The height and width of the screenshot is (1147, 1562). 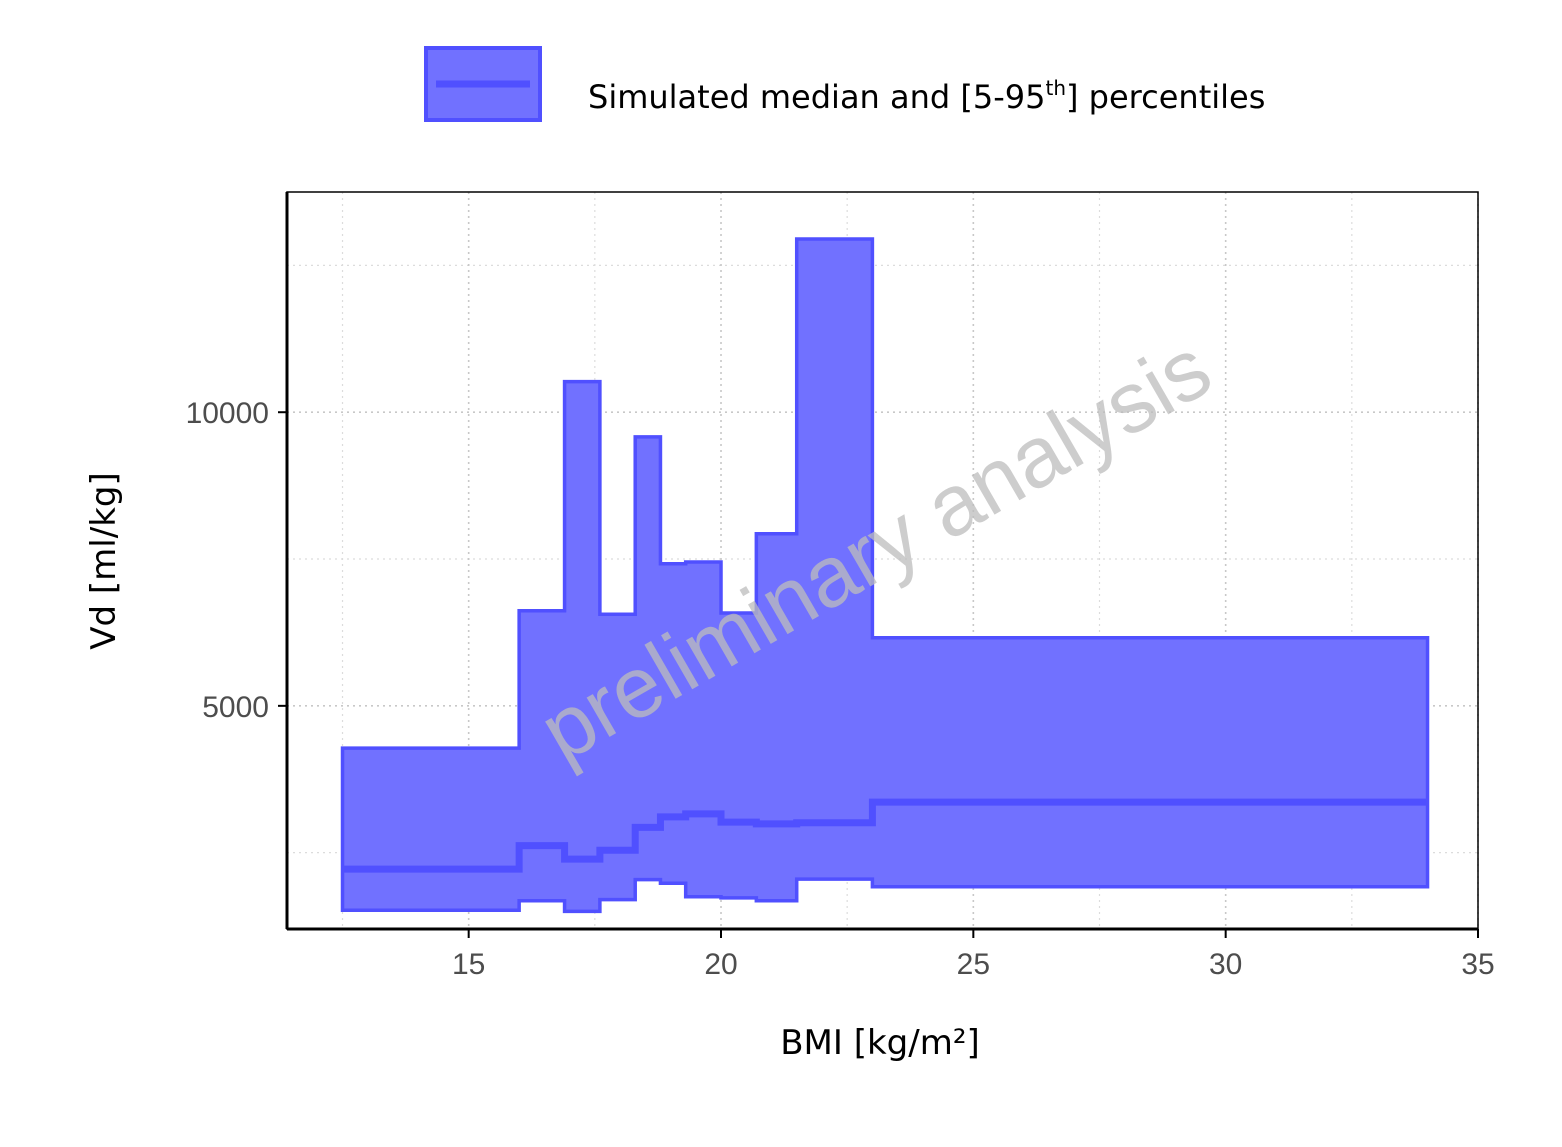 I want to click on legend-label-end: ] percentiles, so click(x=1165, y=97).